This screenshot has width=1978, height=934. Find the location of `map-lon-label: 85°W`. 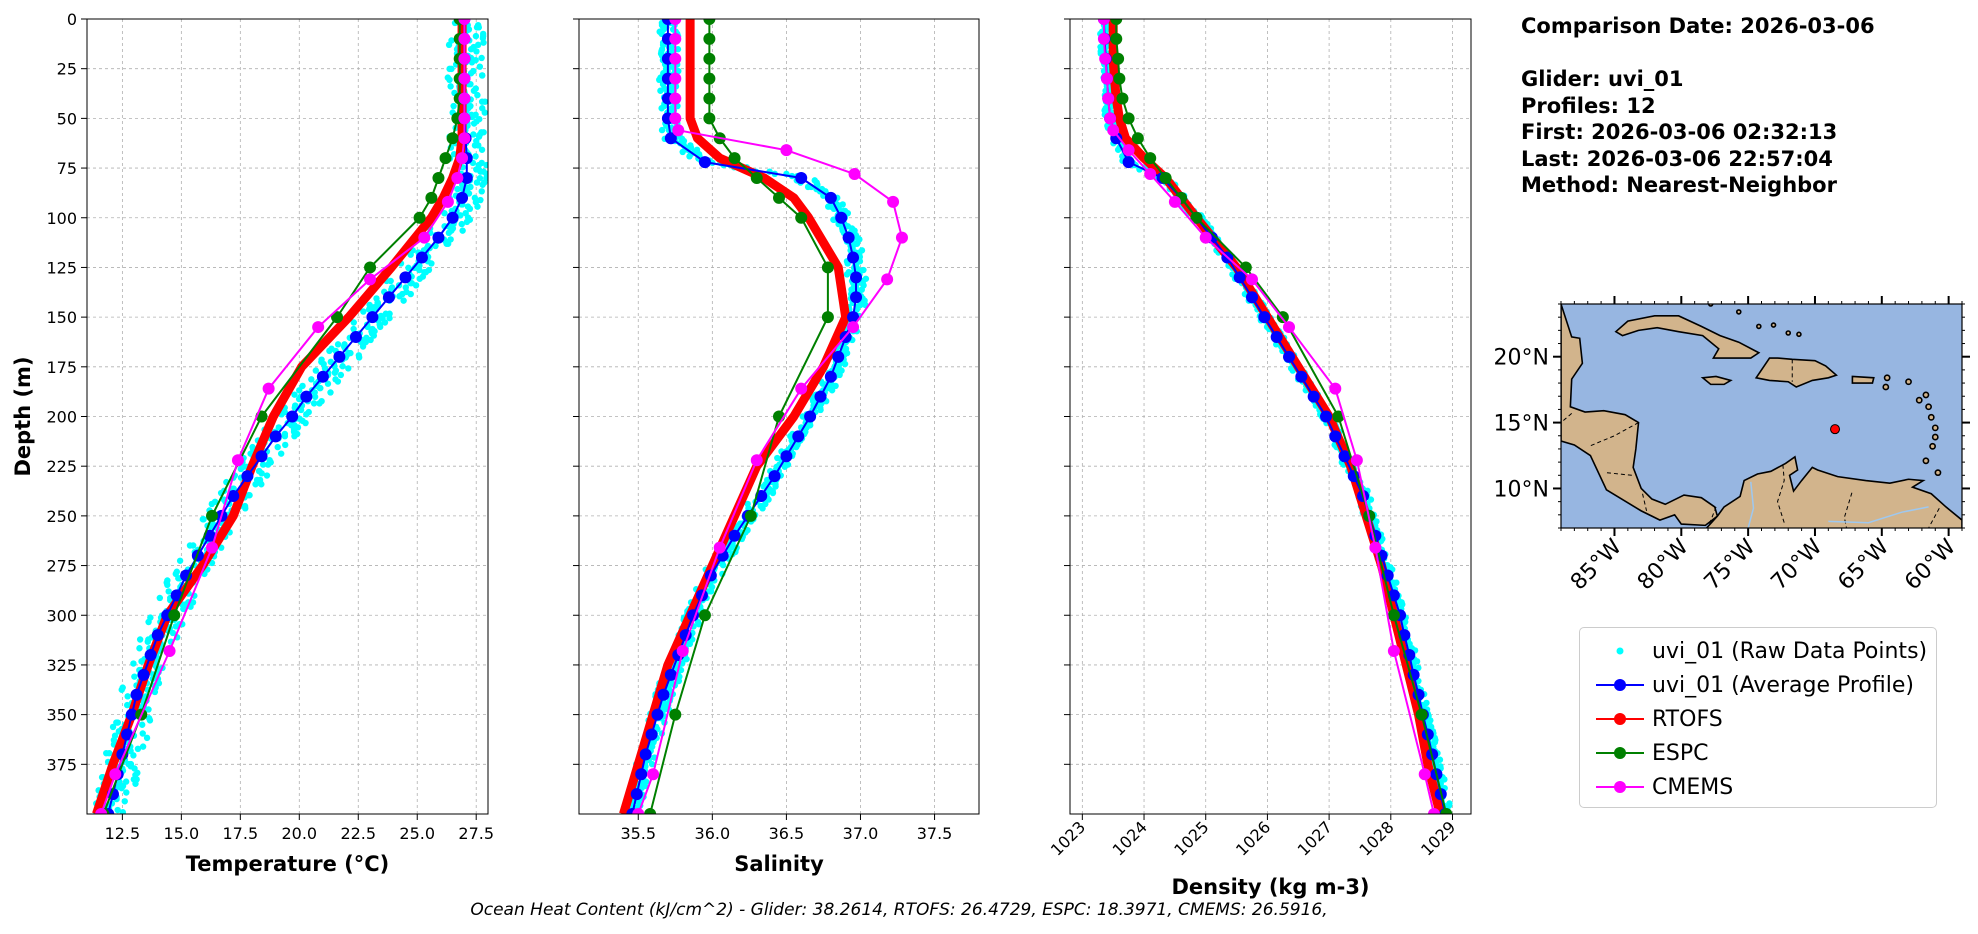

map-lon-label: 85°W is located at coordinates (1596, 564).